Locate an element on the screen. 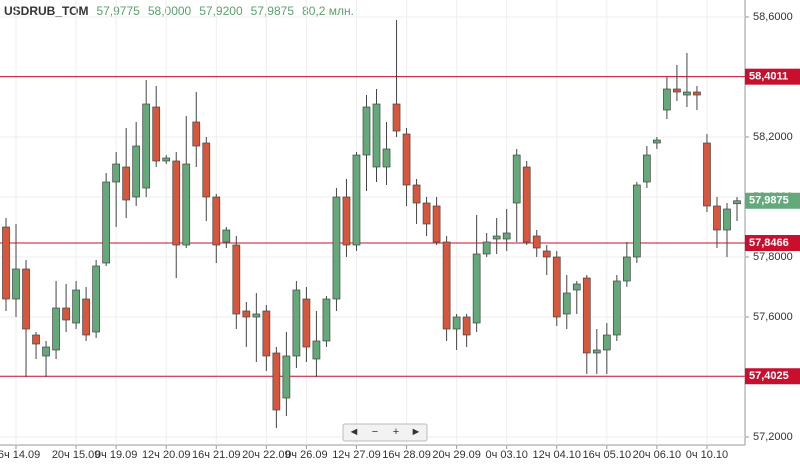 The image size is (800, 465). y-tick-label: 58,2000 is located at coordinates (773, 137).